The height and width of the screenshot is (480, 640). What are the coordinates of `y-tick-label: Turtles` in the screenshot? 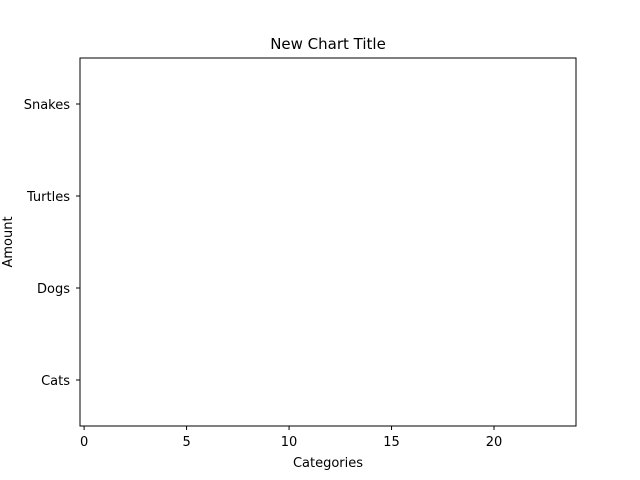 It's located at (48, 197).